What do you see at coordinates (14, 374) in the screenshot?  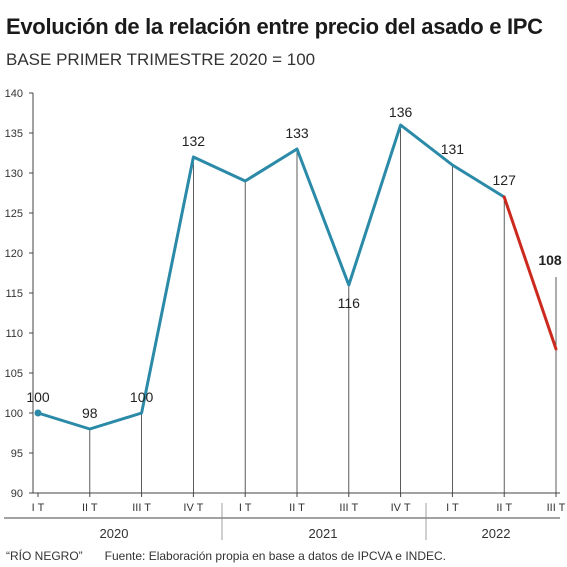 I see `y-tick-label: 105` at bounding box center [14, 374].